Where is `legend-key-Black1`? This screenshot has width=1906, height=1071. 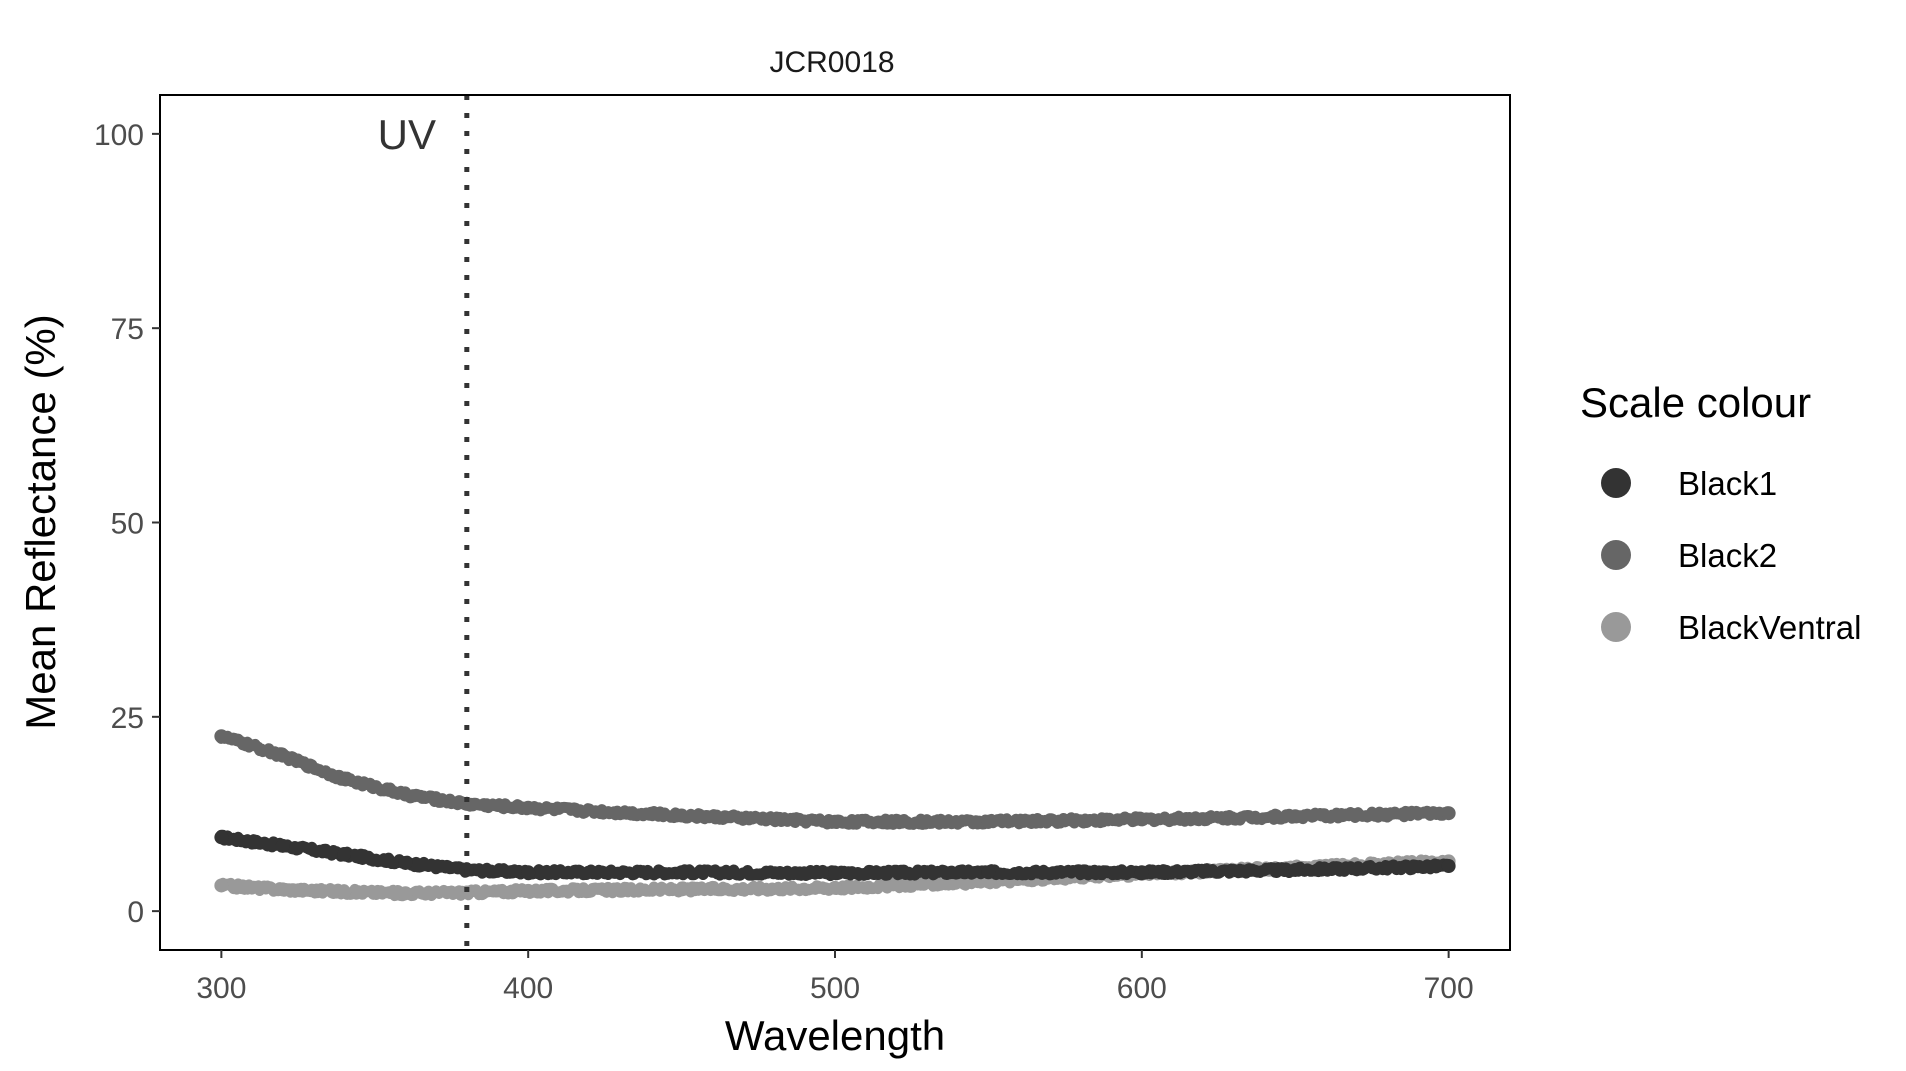
legend-key-Black1 is located at coordinates (1616, 483).